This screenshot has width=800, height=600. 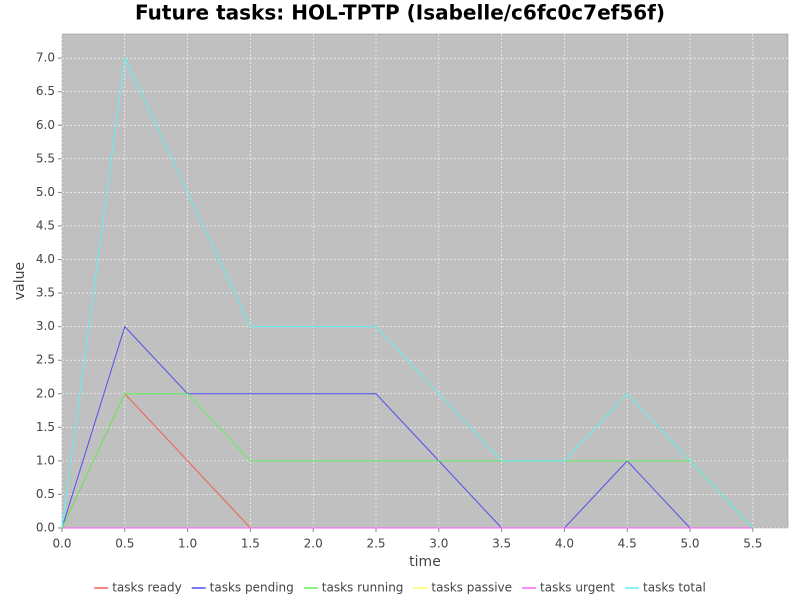 I want to click on y-tick-label: 6.5, so click(x=45, y=91).